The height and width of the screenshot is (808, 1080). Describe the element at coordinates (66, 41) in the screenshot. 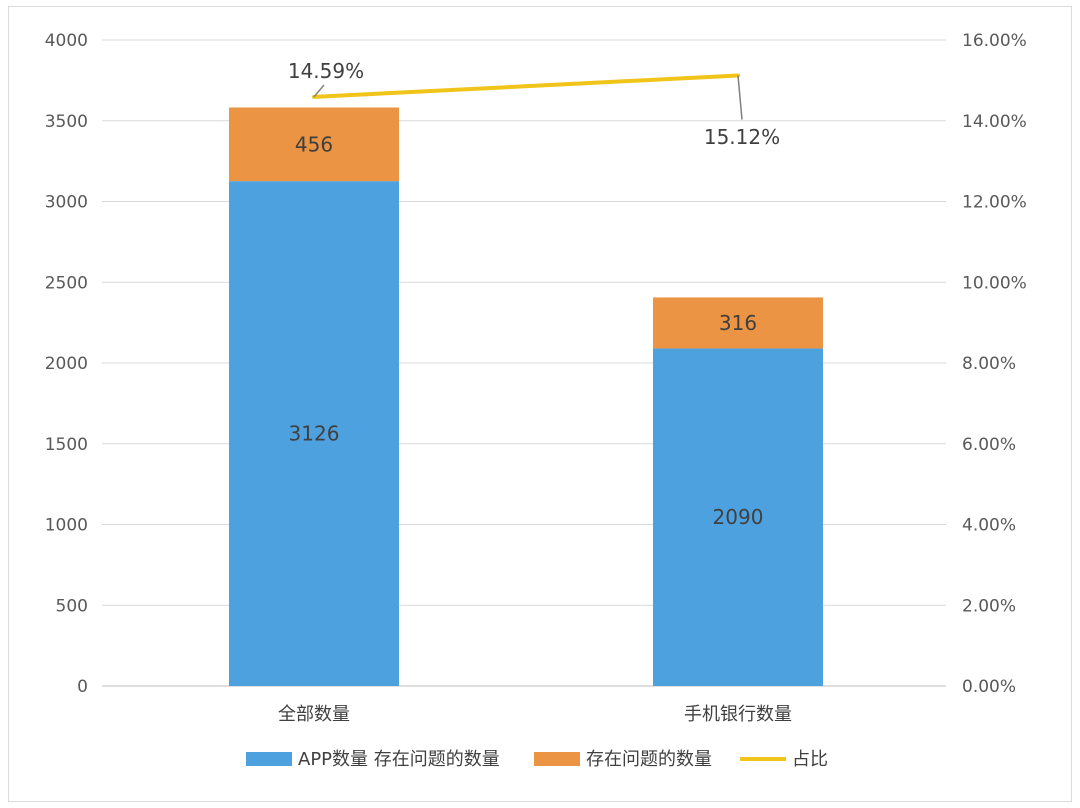

I see `y-tick-label: 4000` at that location.